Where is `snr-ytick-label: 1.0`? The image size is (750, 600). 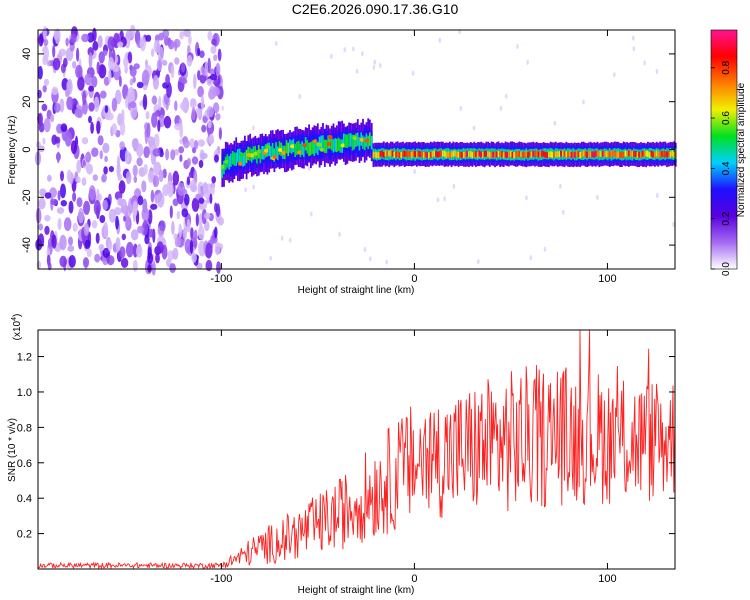 snr-ytick-label: 1.0 is located at coordinates (24, 393).